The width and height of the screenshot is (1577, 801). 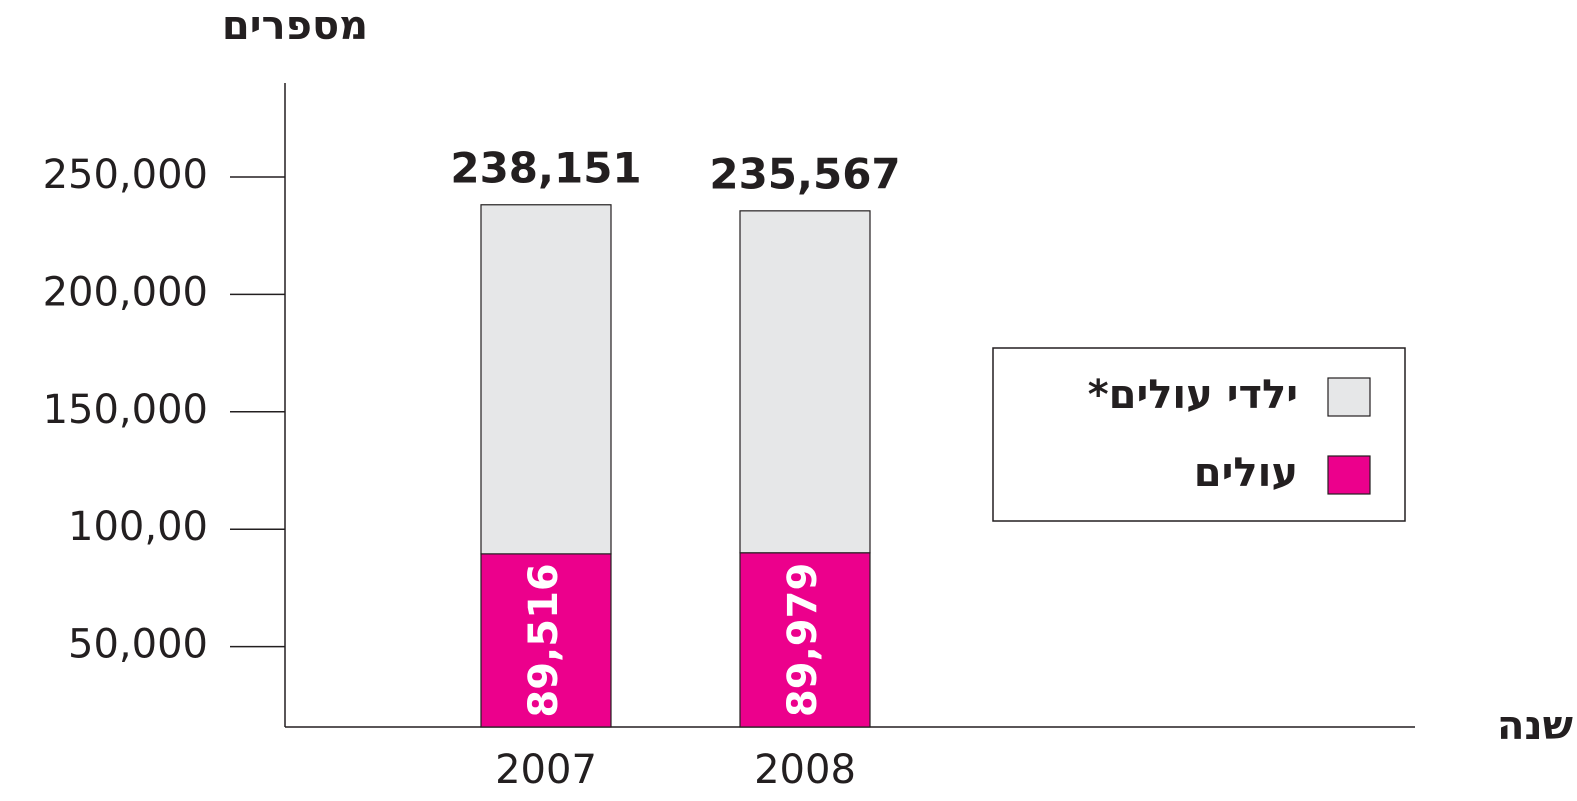 What do you see at coordinates (125, 410) in the screenshot?
I see `y-tick-label: 150,000` at bounding box center [125, 410].